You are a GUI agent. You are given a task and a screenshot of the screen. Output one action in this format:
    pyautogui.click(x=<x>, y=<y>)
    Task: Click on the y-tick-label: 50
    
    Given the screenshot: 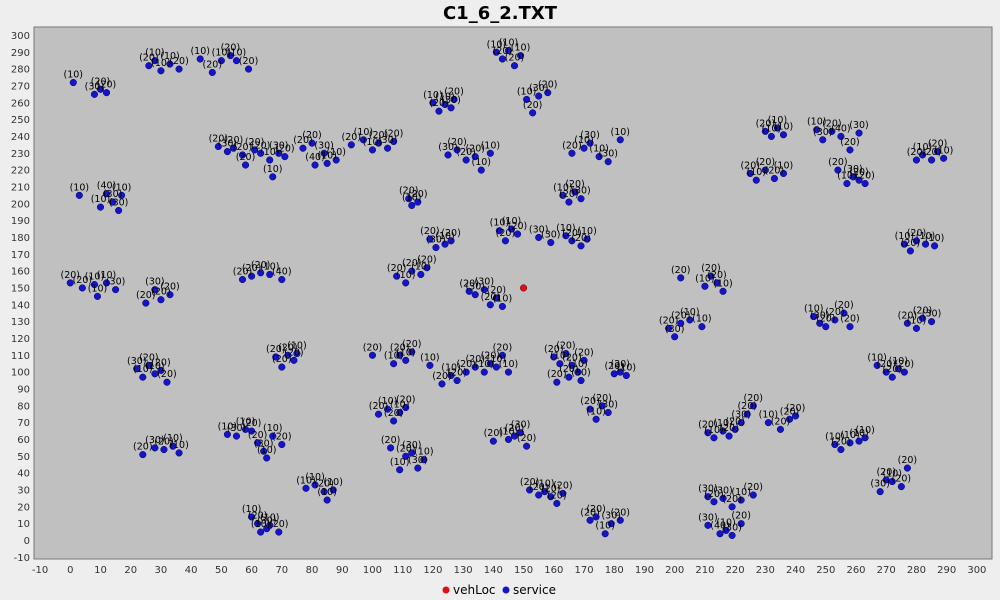 What is the action you would take?
    pyautogui.click(x=23, y=457)
    